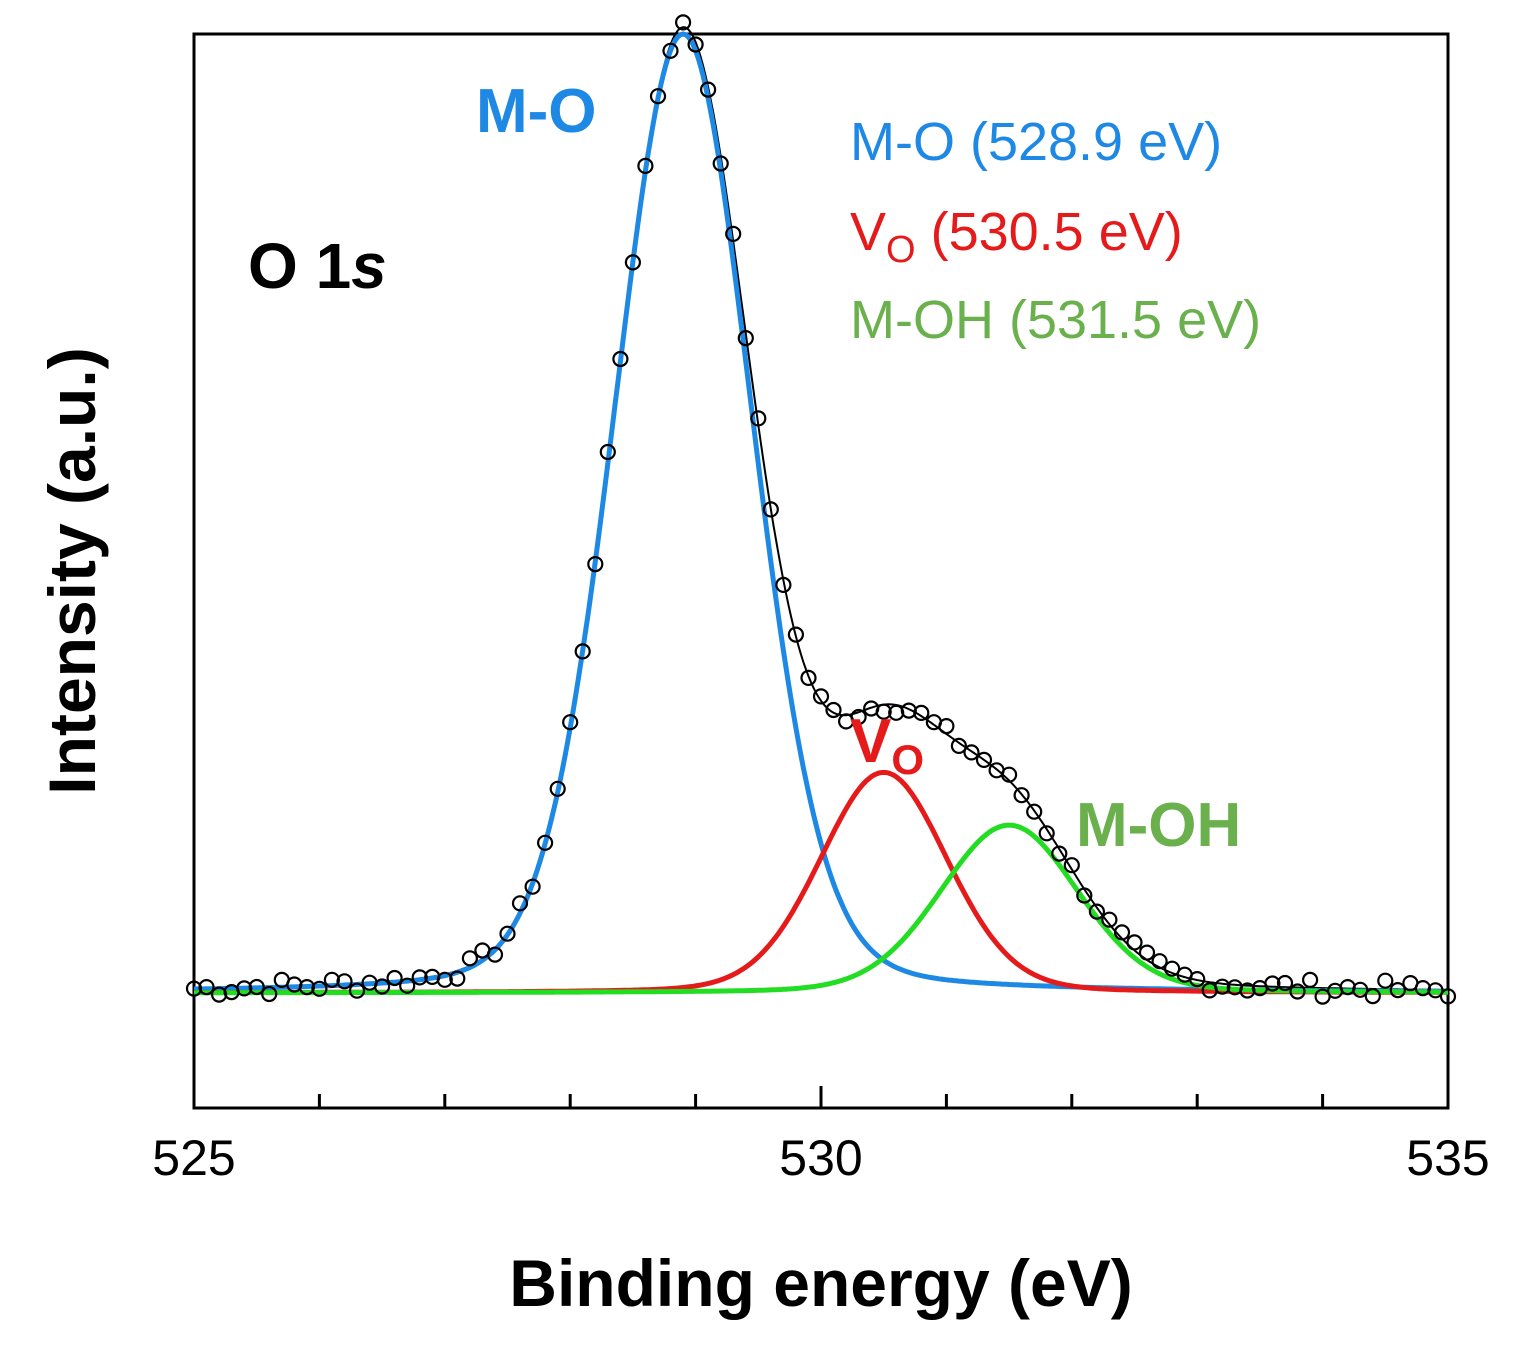 Image resolution: width=1517 pixels, height=1346 pixels. Describe the element at coordinates (1088, 142) in the screenshot. I see `legend-entry-value: (528.9 eV)` at that location.